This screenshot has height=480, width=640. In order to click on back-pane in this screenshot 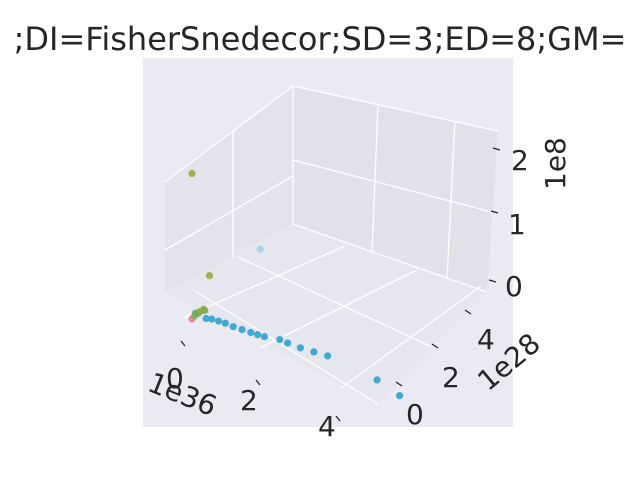, I will do `click(395, 189)`.